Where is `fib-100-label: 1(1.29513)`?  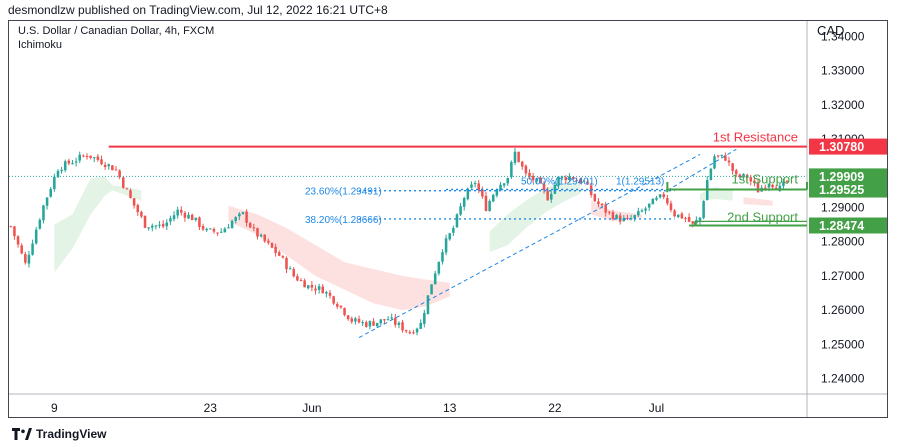 fib-100-label: 1(1.29513) is located at coordinates (640, 182).